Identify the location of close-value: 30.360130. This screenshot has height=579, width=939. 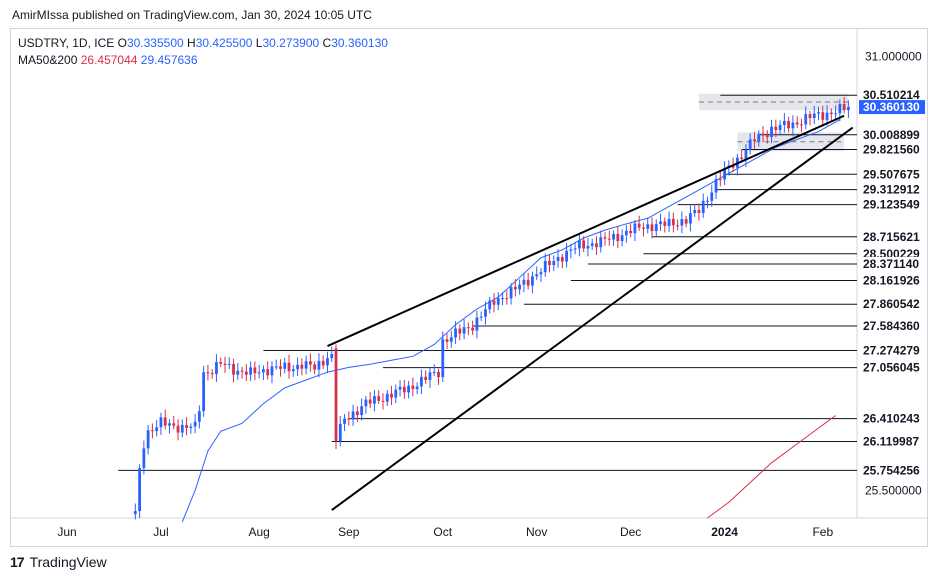
(359, 43).